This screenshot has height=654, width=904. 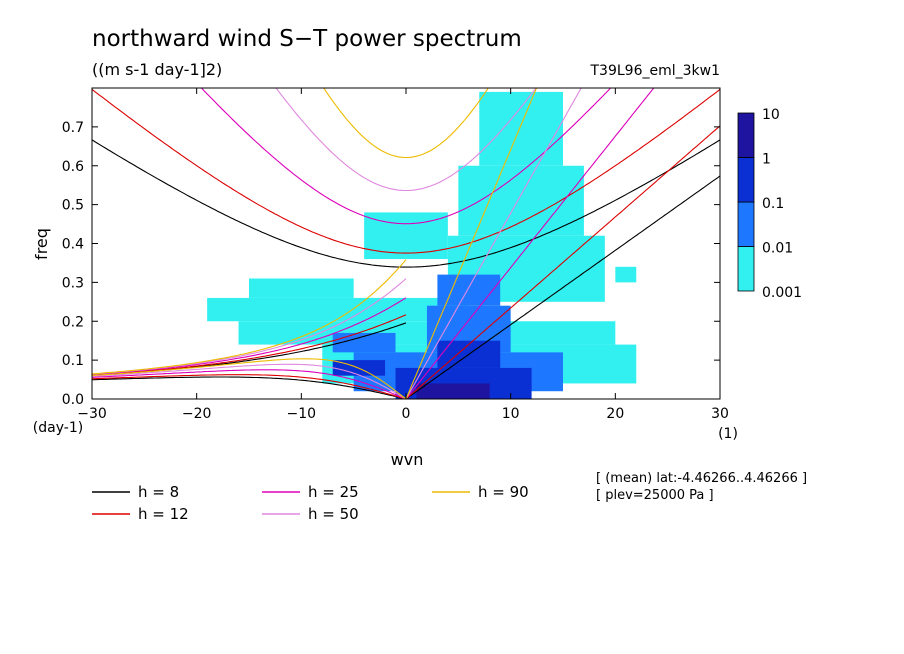 What do you see at coordinates (158, 492) in the screenshot?
I see `legend-label: h = 8` at bounding box center [158, 492].